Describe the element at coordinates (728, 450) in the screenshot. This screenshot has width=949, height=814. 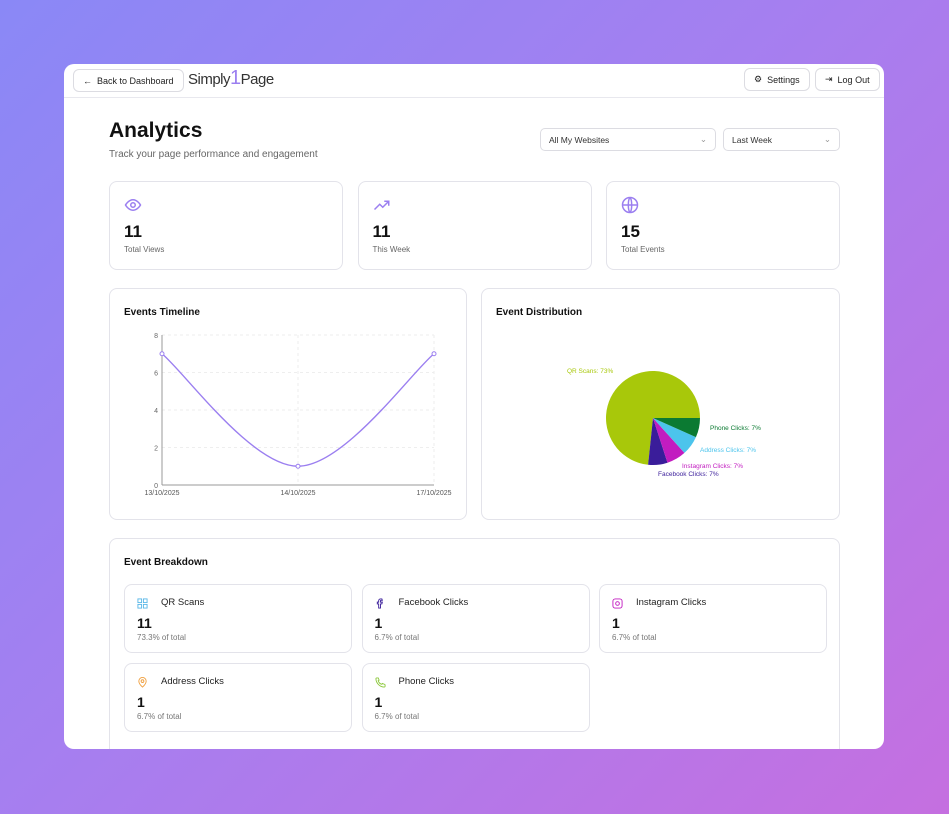
I see `pie-label: Address Clicks: 7%` at that location.